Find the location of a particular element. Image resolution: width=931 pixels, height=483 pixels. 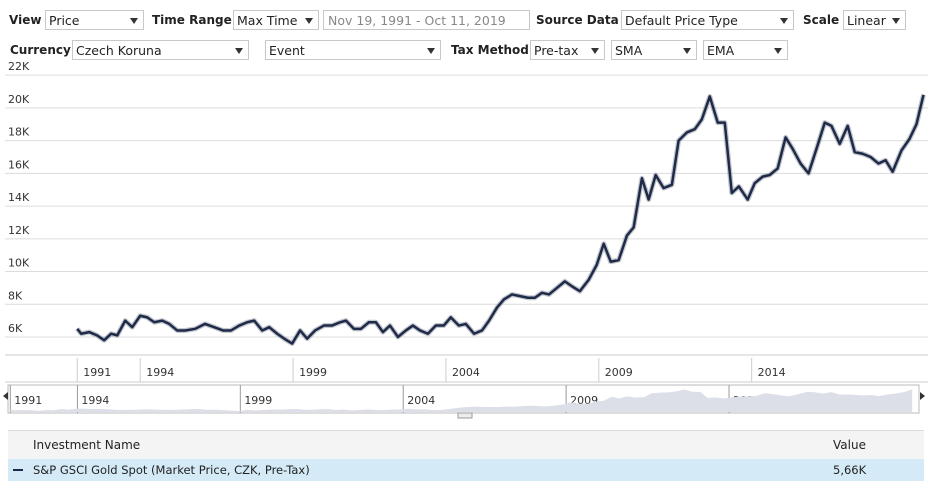

label: View is located at coordinates (25, 20).